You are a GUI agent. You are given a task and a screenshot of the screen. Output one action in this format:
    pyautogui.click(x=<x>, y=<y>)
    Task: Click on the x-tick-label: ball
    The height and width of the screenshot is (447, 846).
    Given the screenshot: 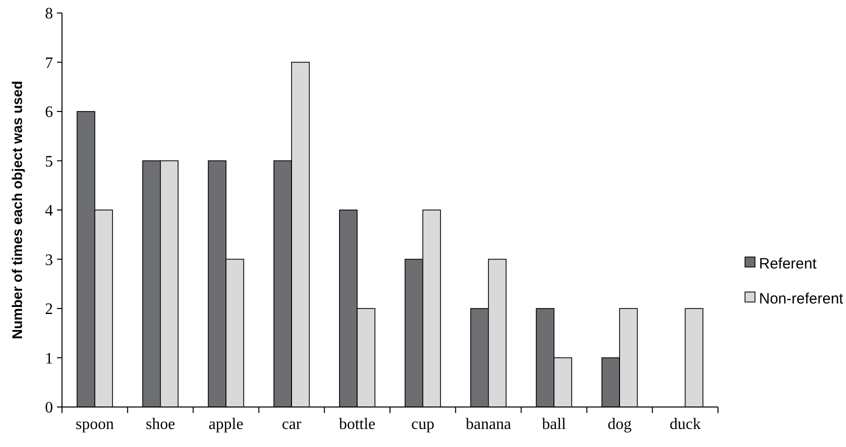 What is the action you would take?
    pyautogui.click(x=554, y=424)
    